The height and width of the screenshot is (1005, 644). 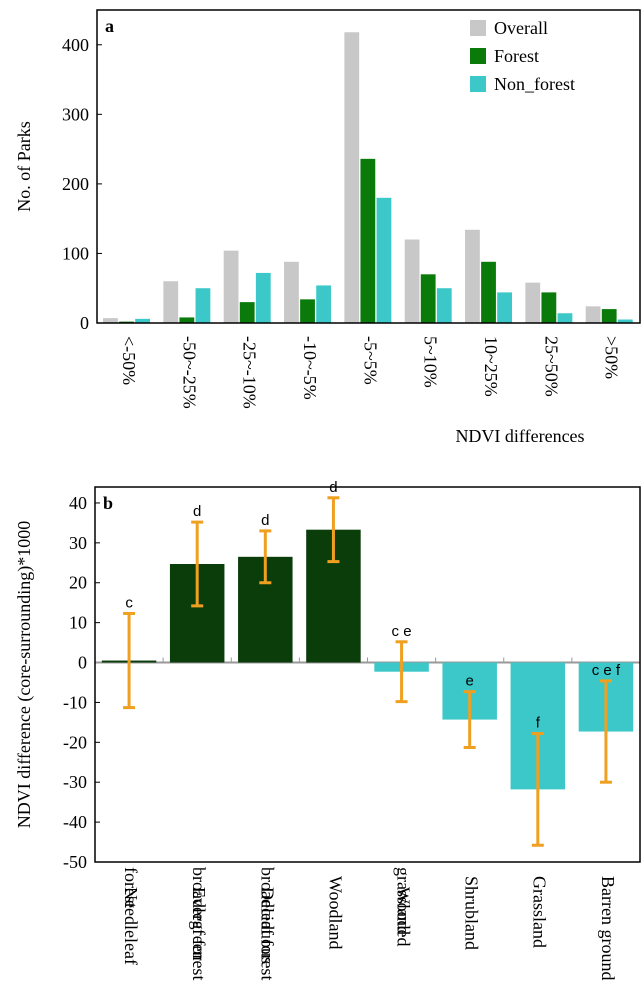 What do you see at coordinates (78, 623) in the screenshot?
I see `y-tick-label: 10` at bounding box center [78, 623].